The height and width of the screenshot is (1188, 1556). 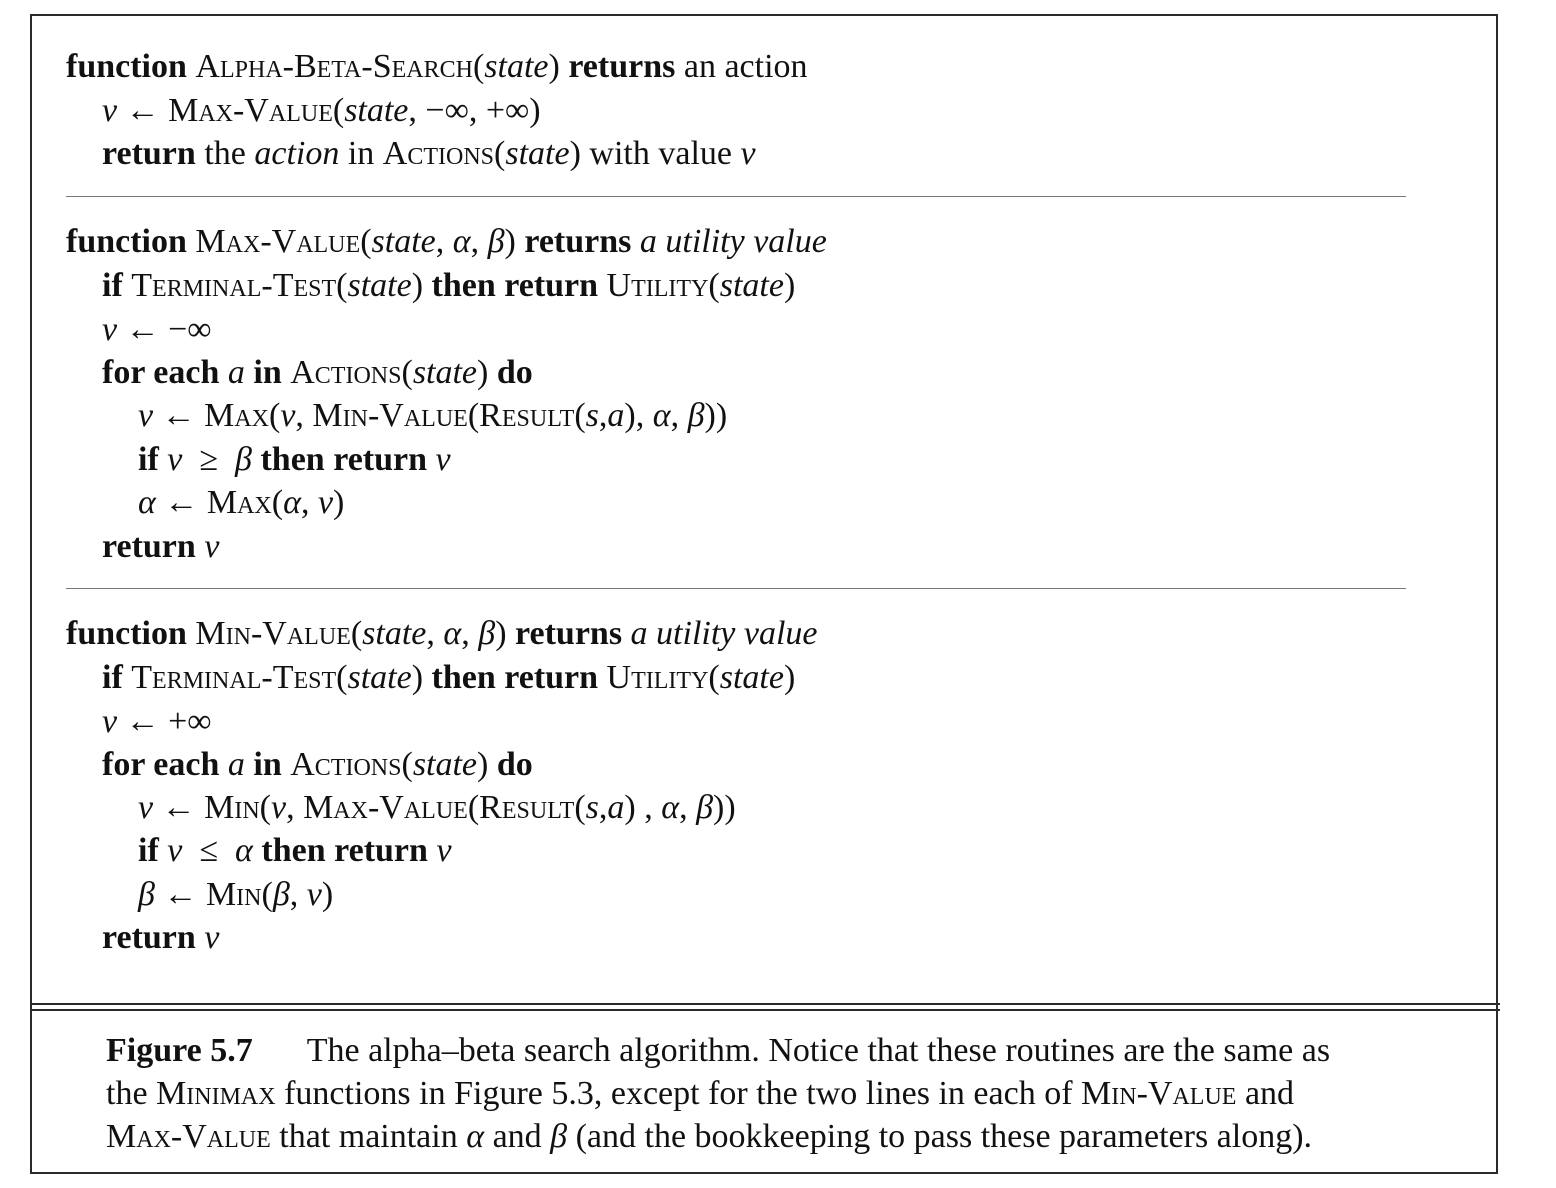 What do you see at coordinates (622, 66) in the screenshot?
I see `code-token: returns` at bounding box center [622, 66].